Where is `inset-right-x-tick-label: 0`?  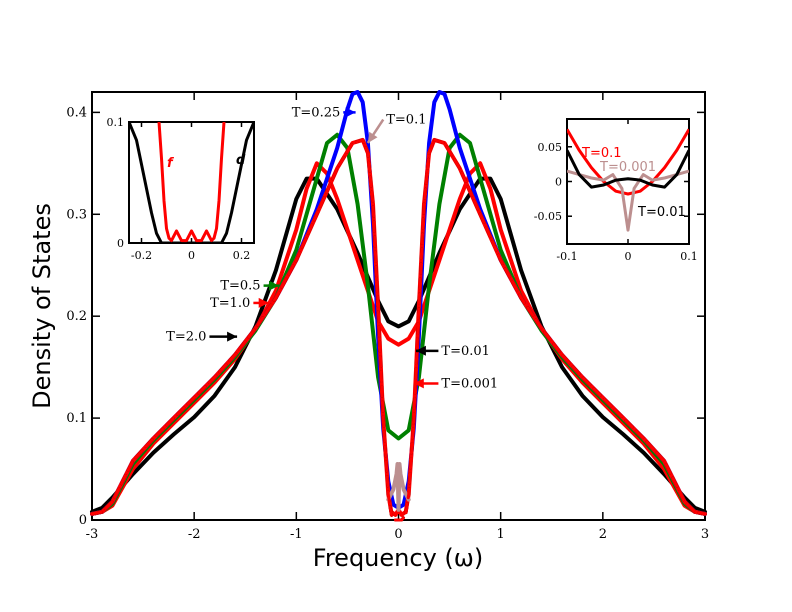 inset-right-x-tick-label: 0 is located at coordinates (628, 256).